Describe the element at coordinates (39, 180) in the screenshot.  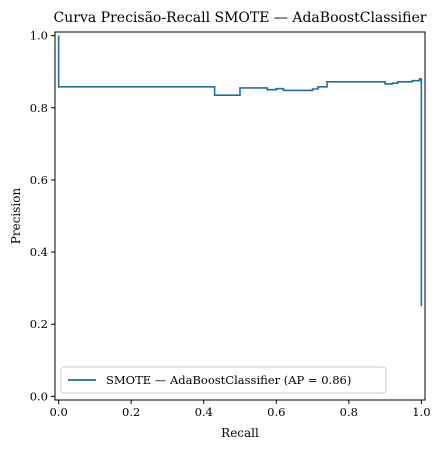
I see `y-tick-label: 0.6` at that location.